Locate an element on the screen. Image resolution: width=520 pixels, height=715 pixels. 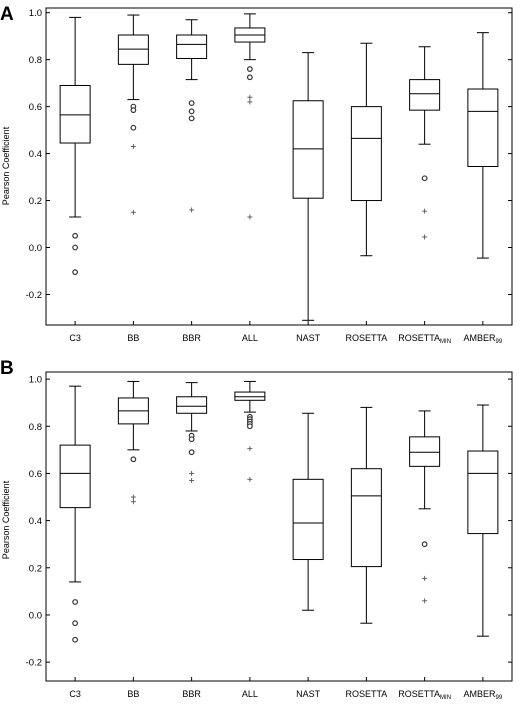
panel-label-b: B is located at coordinates (7, 368).